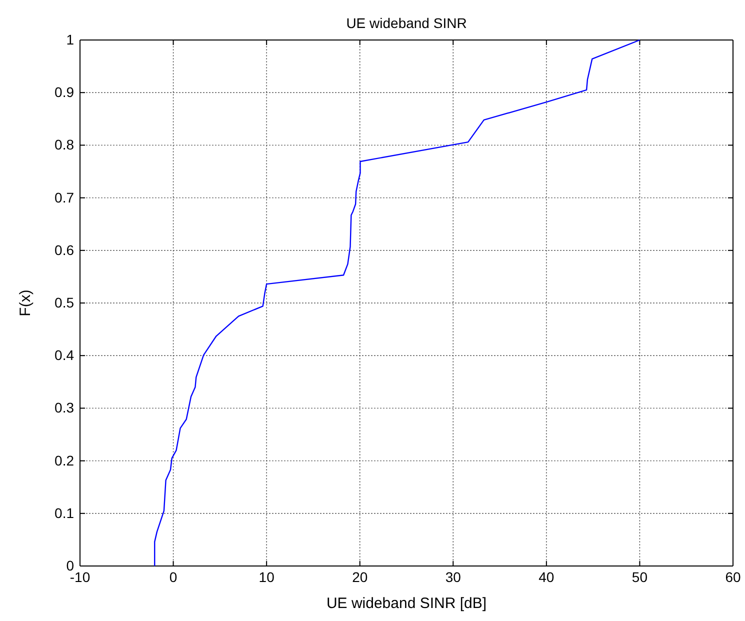 This screenshot has height=621, width=745. I want to click on y-tick-label: 0.1, so click(64, 512).